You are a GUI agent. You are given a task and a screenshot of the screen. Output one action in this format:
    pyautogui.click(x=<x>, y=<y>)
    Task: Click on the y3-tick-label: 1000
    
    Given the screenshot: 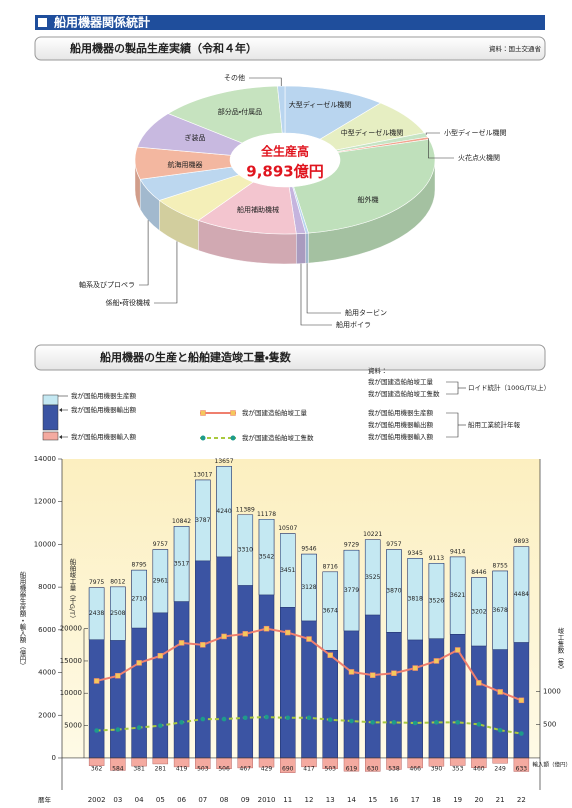 What is the action you would take?
    pyautogui.click(x=552, y=691)
    